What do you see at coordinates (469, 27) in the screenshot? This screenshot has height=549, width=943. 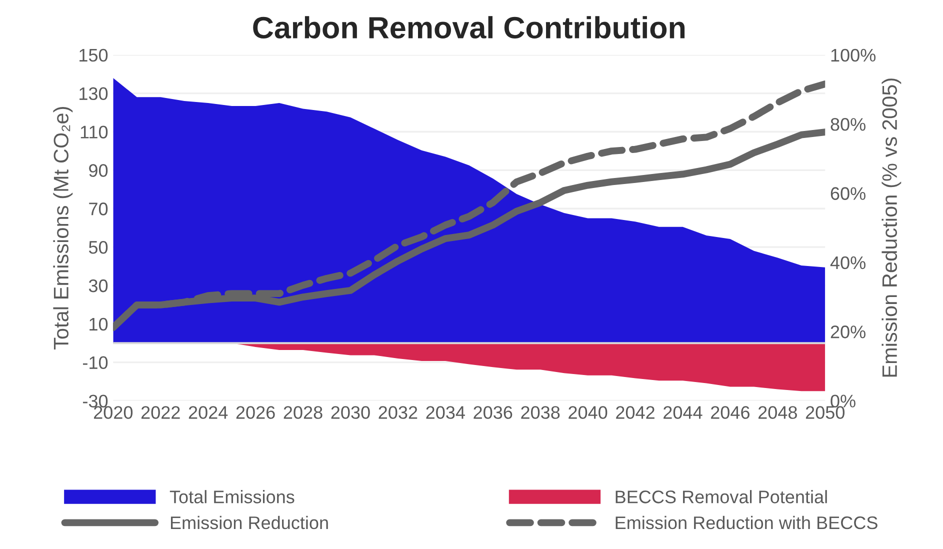 I see `chart-title: Carbon Removal Contribution` at bounding box center [469, 27].